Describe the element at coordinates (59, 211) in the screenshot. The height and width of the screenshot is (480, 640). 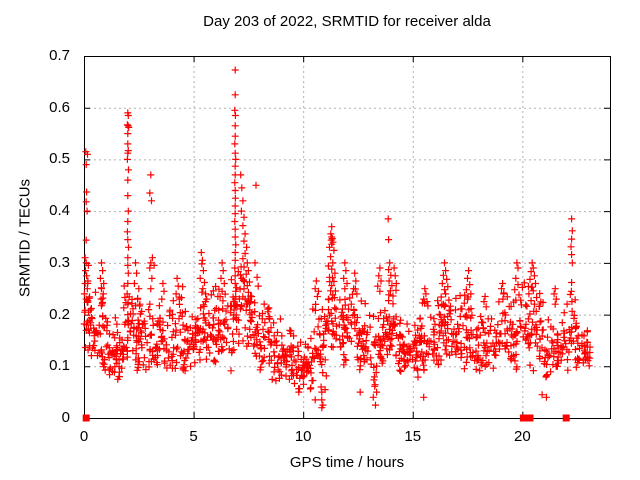
I see `y-tick-label: 0.4` at that location.